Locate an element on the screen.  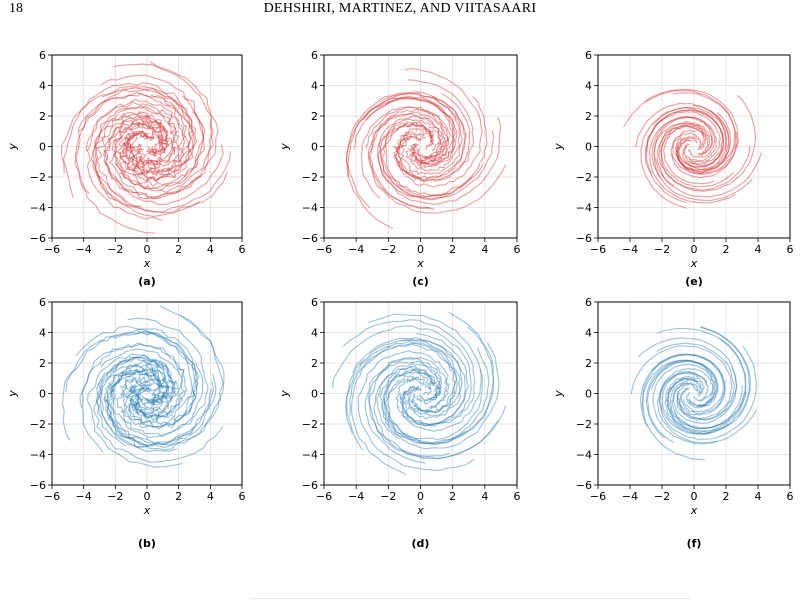
y-tick-label: 6 is located at coordinates (588, 55).